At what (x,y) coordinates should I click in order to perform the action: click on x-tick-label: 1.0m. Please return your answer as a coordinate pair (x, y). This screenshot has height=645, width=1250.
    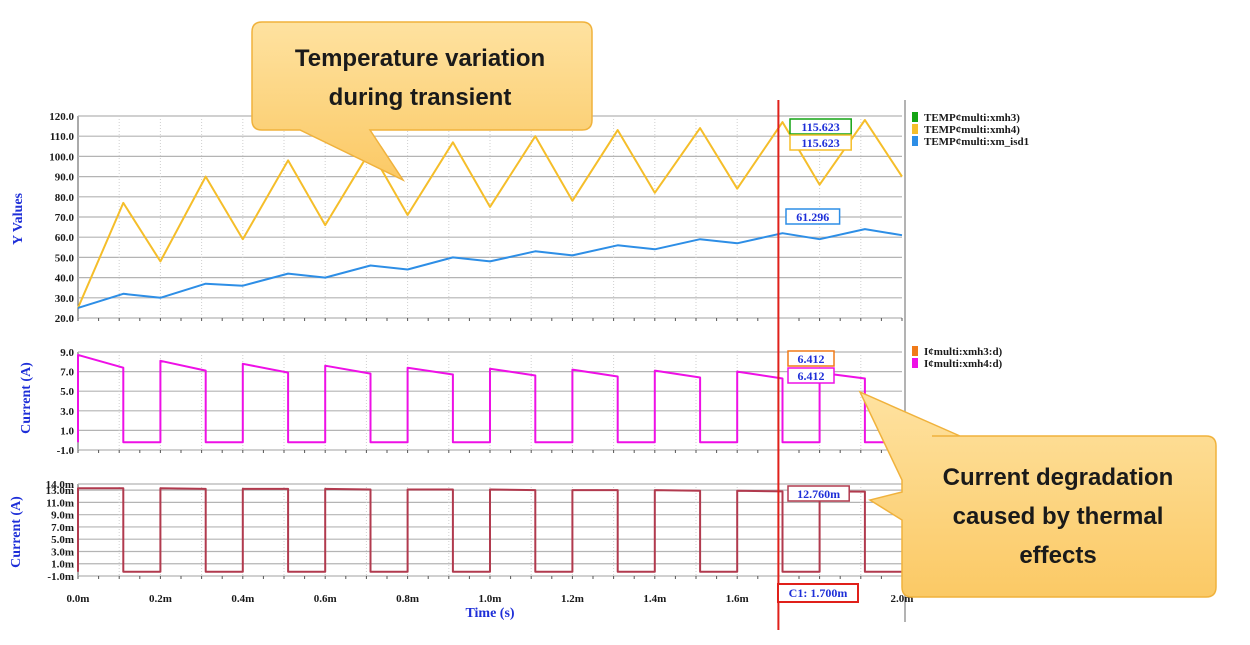
    Looking at the image, I should click on (490, 599).